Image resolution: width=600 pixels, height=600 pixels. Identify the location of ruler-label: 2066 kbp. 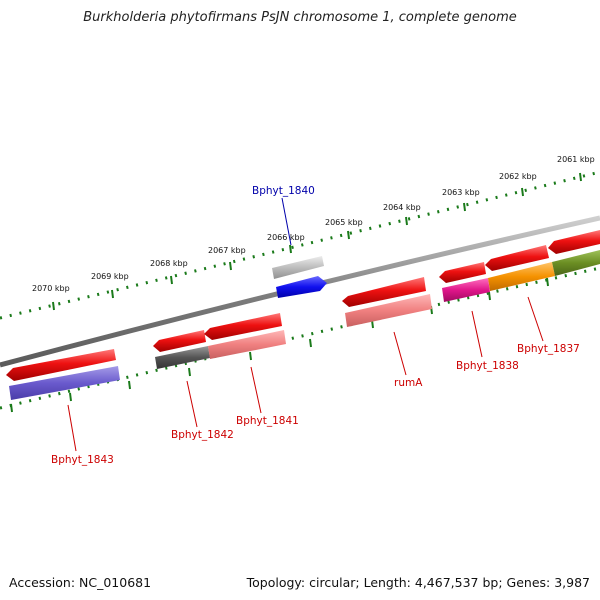
(286, 237).